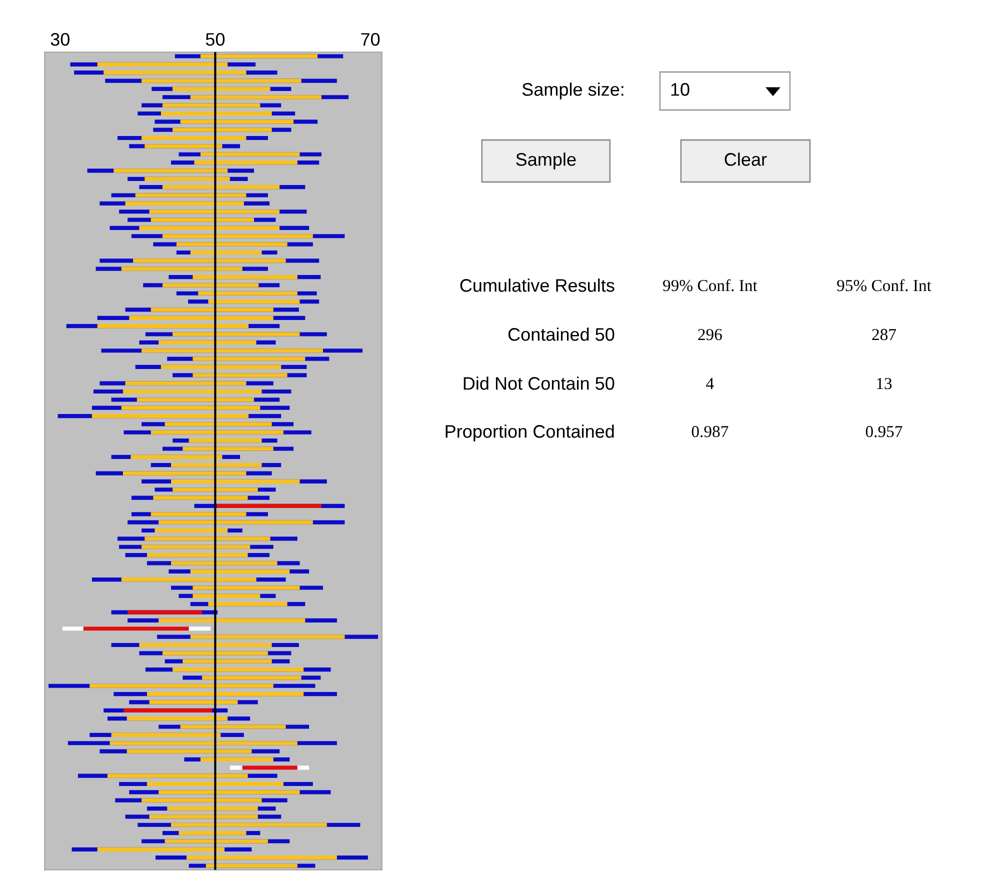  I want to click on text: Cumulative Results, so click(537, 285).